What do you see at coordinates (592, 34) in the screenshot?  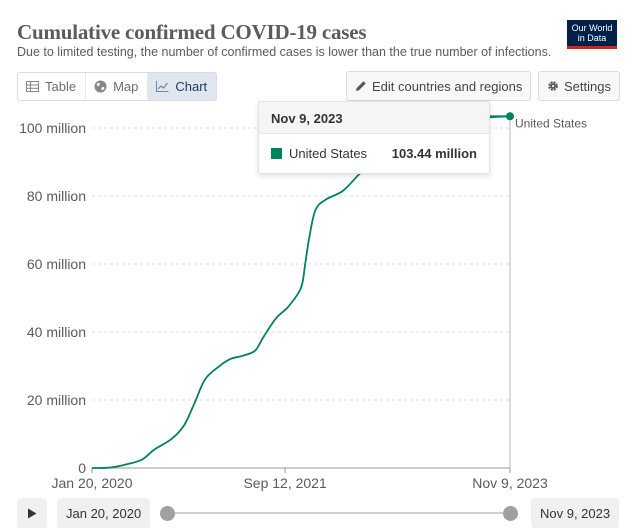 I see `owid-logo: Our World in Data` at bounding box center [592, 34].